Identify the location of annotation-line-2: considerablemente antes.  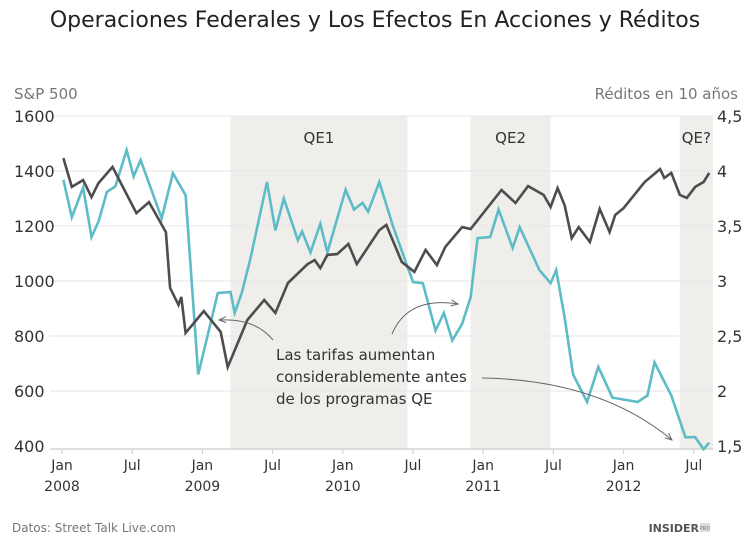
(371, 377).